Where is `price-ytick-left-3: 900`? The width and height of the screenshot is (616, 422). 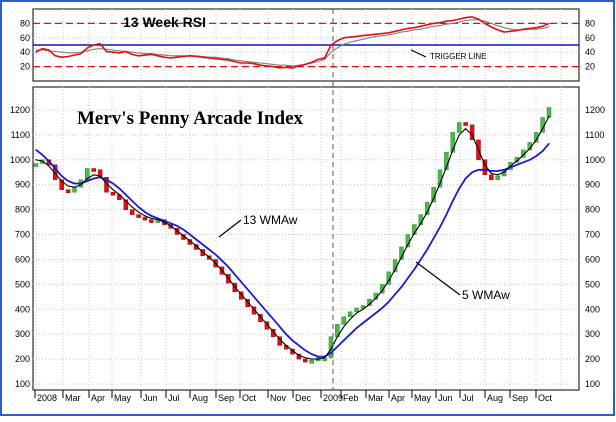
price-ytick-left-3: 900 is located at coordinates (22, 185).